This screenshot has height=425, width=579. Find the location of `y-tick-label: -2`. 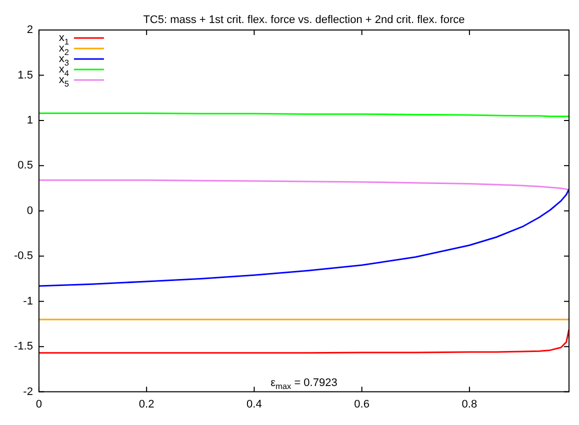

y-tick-label: -2 is located at coordinates (28, 392).